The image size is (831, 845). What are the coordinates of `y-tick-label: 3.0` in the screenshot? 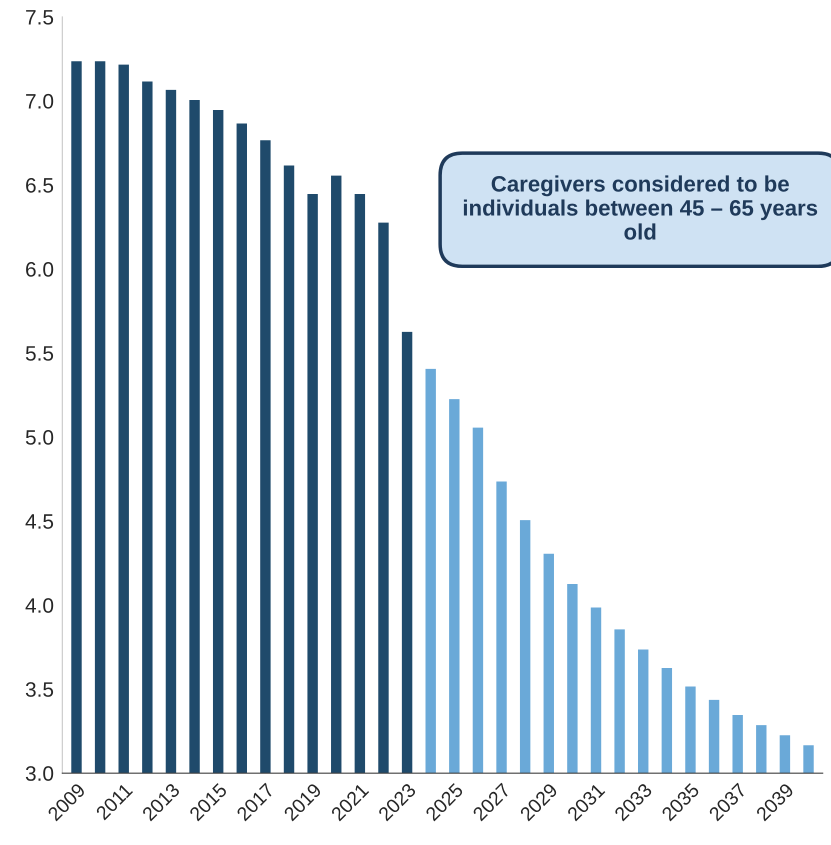 It's located at (40, 773).